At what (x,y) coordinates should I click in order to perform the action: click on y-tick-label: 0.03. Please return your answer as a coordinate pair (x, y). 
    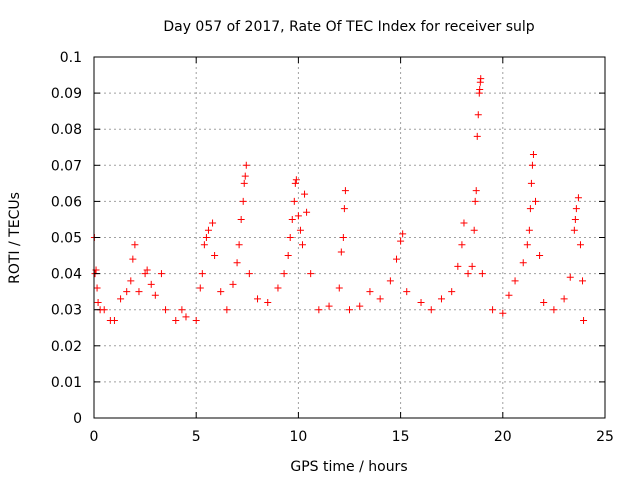
    Looking at the image, I should click on (66, 311).